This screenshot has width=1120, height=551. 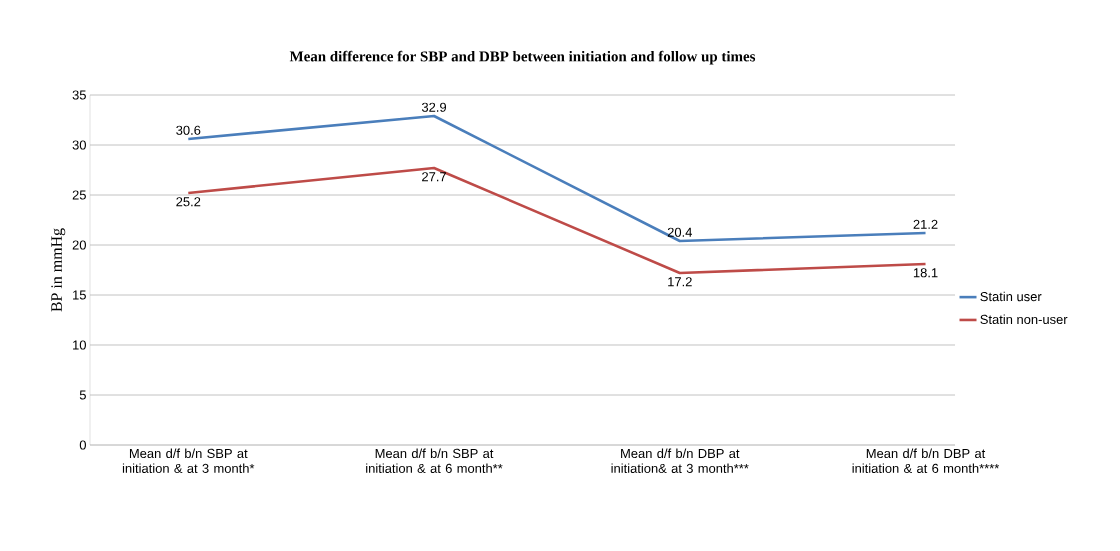 What do you see at coordinates (680, 282) in the screenshot?
I see `data-label: 17.2` at bounding box center [680, 282].